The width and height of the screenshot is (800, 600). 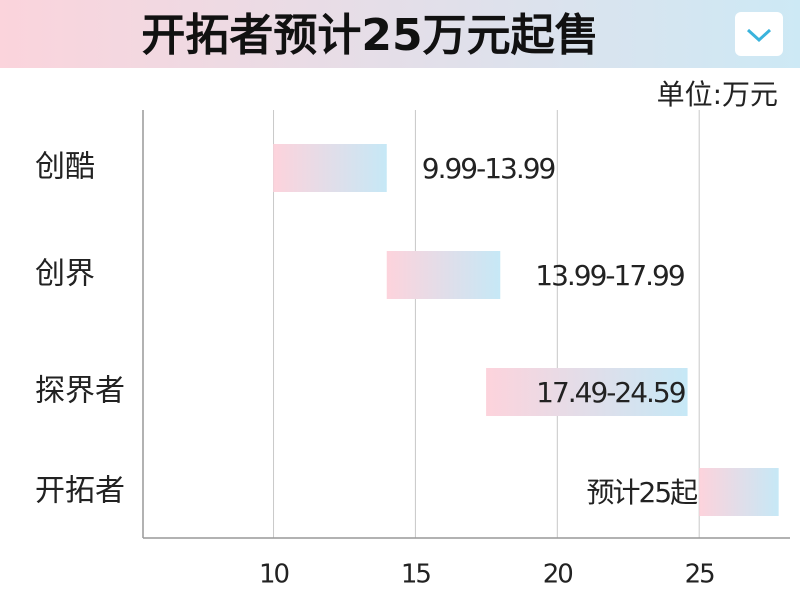 I want to click on x-tick-label: 20, so click(x=558, y=575).